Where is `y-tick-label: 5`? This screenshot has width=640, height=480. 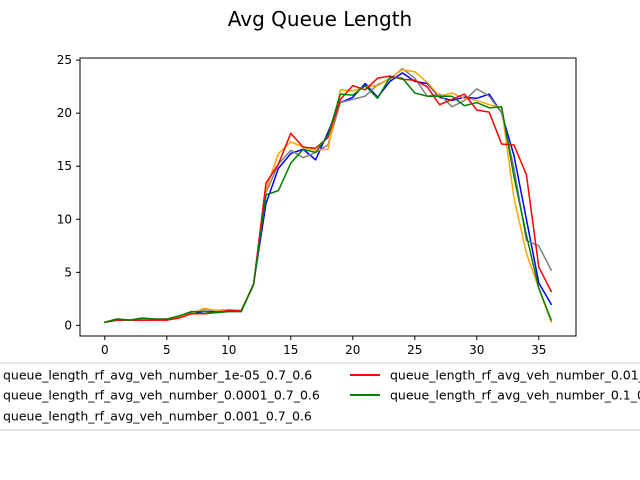 y-tick-label: 5 is located at coordinates (68, 272).